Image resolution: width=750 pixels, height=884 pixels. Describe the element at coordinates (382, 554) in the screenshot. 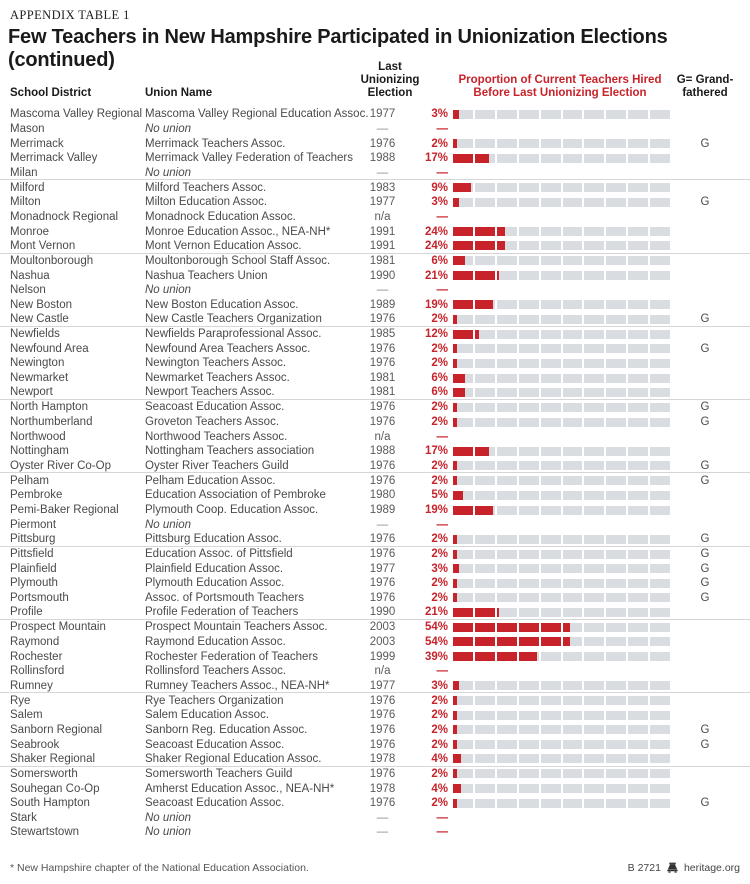

I see `election-year-cell: 1976` at that location.